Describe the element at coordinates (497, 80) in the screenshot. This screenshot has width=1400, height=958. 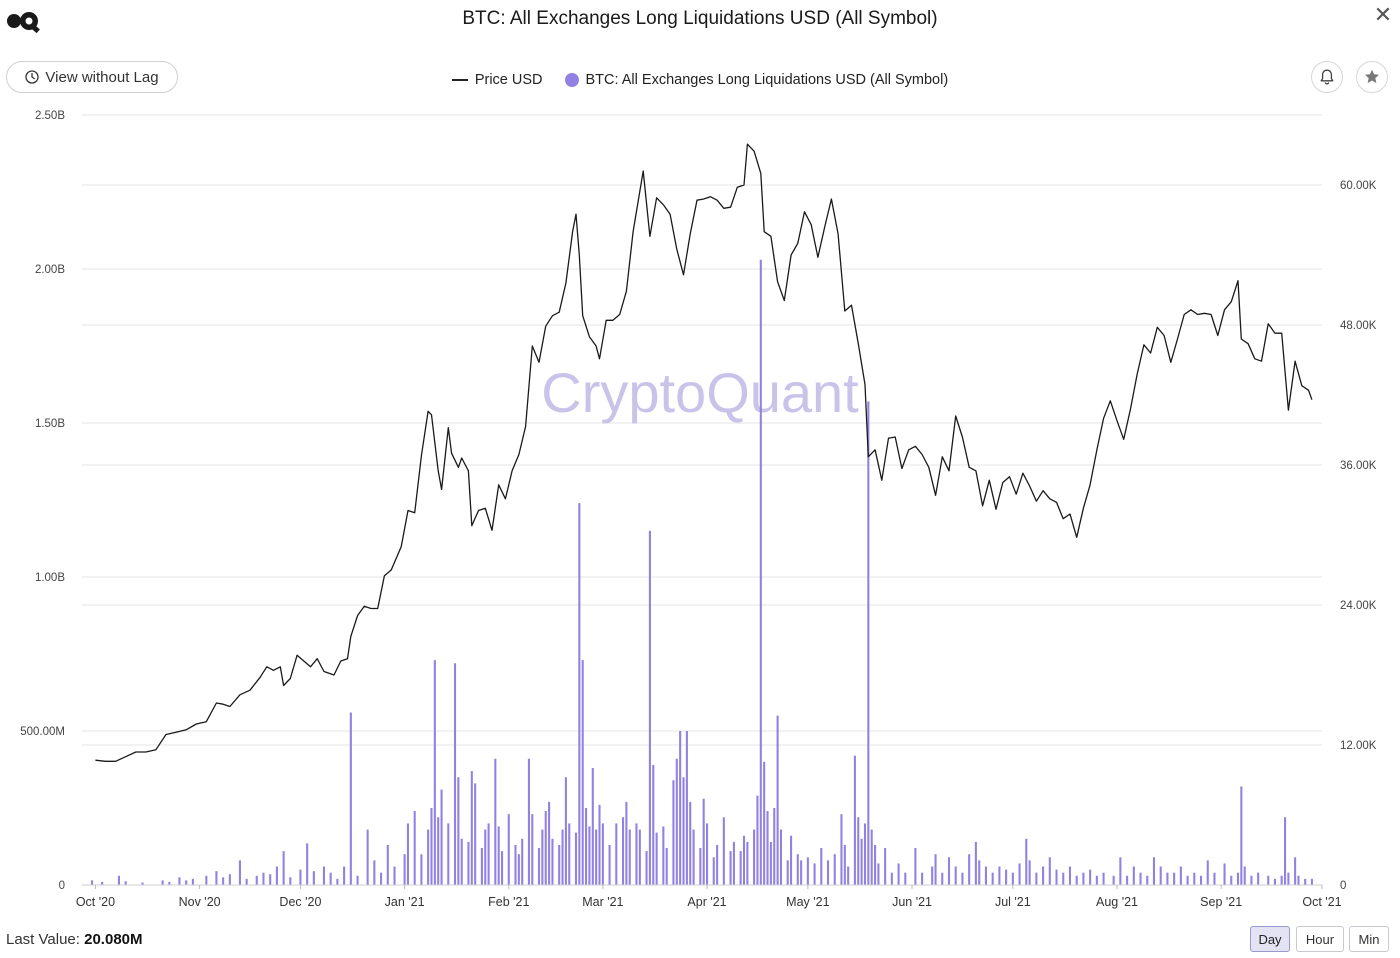
I see `legend-item-price: Price USD` at that location.